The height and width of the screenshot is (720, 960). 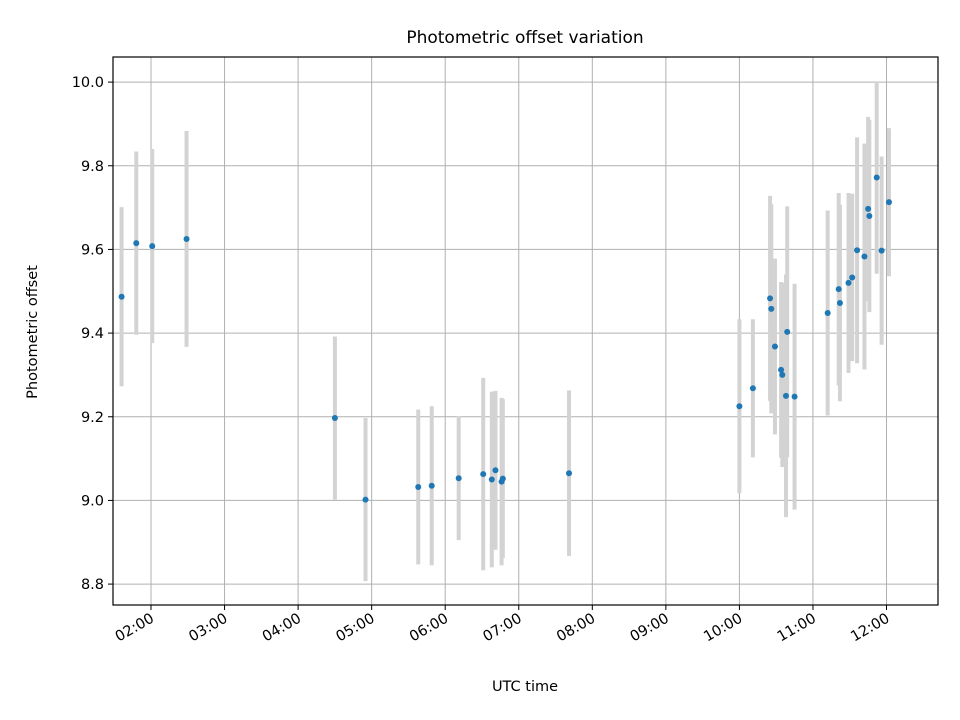 What do you see at coordinates (92, 167) in the screenshot?
I see `y-tick-label: 9.8` at bounding box center [92, 167].